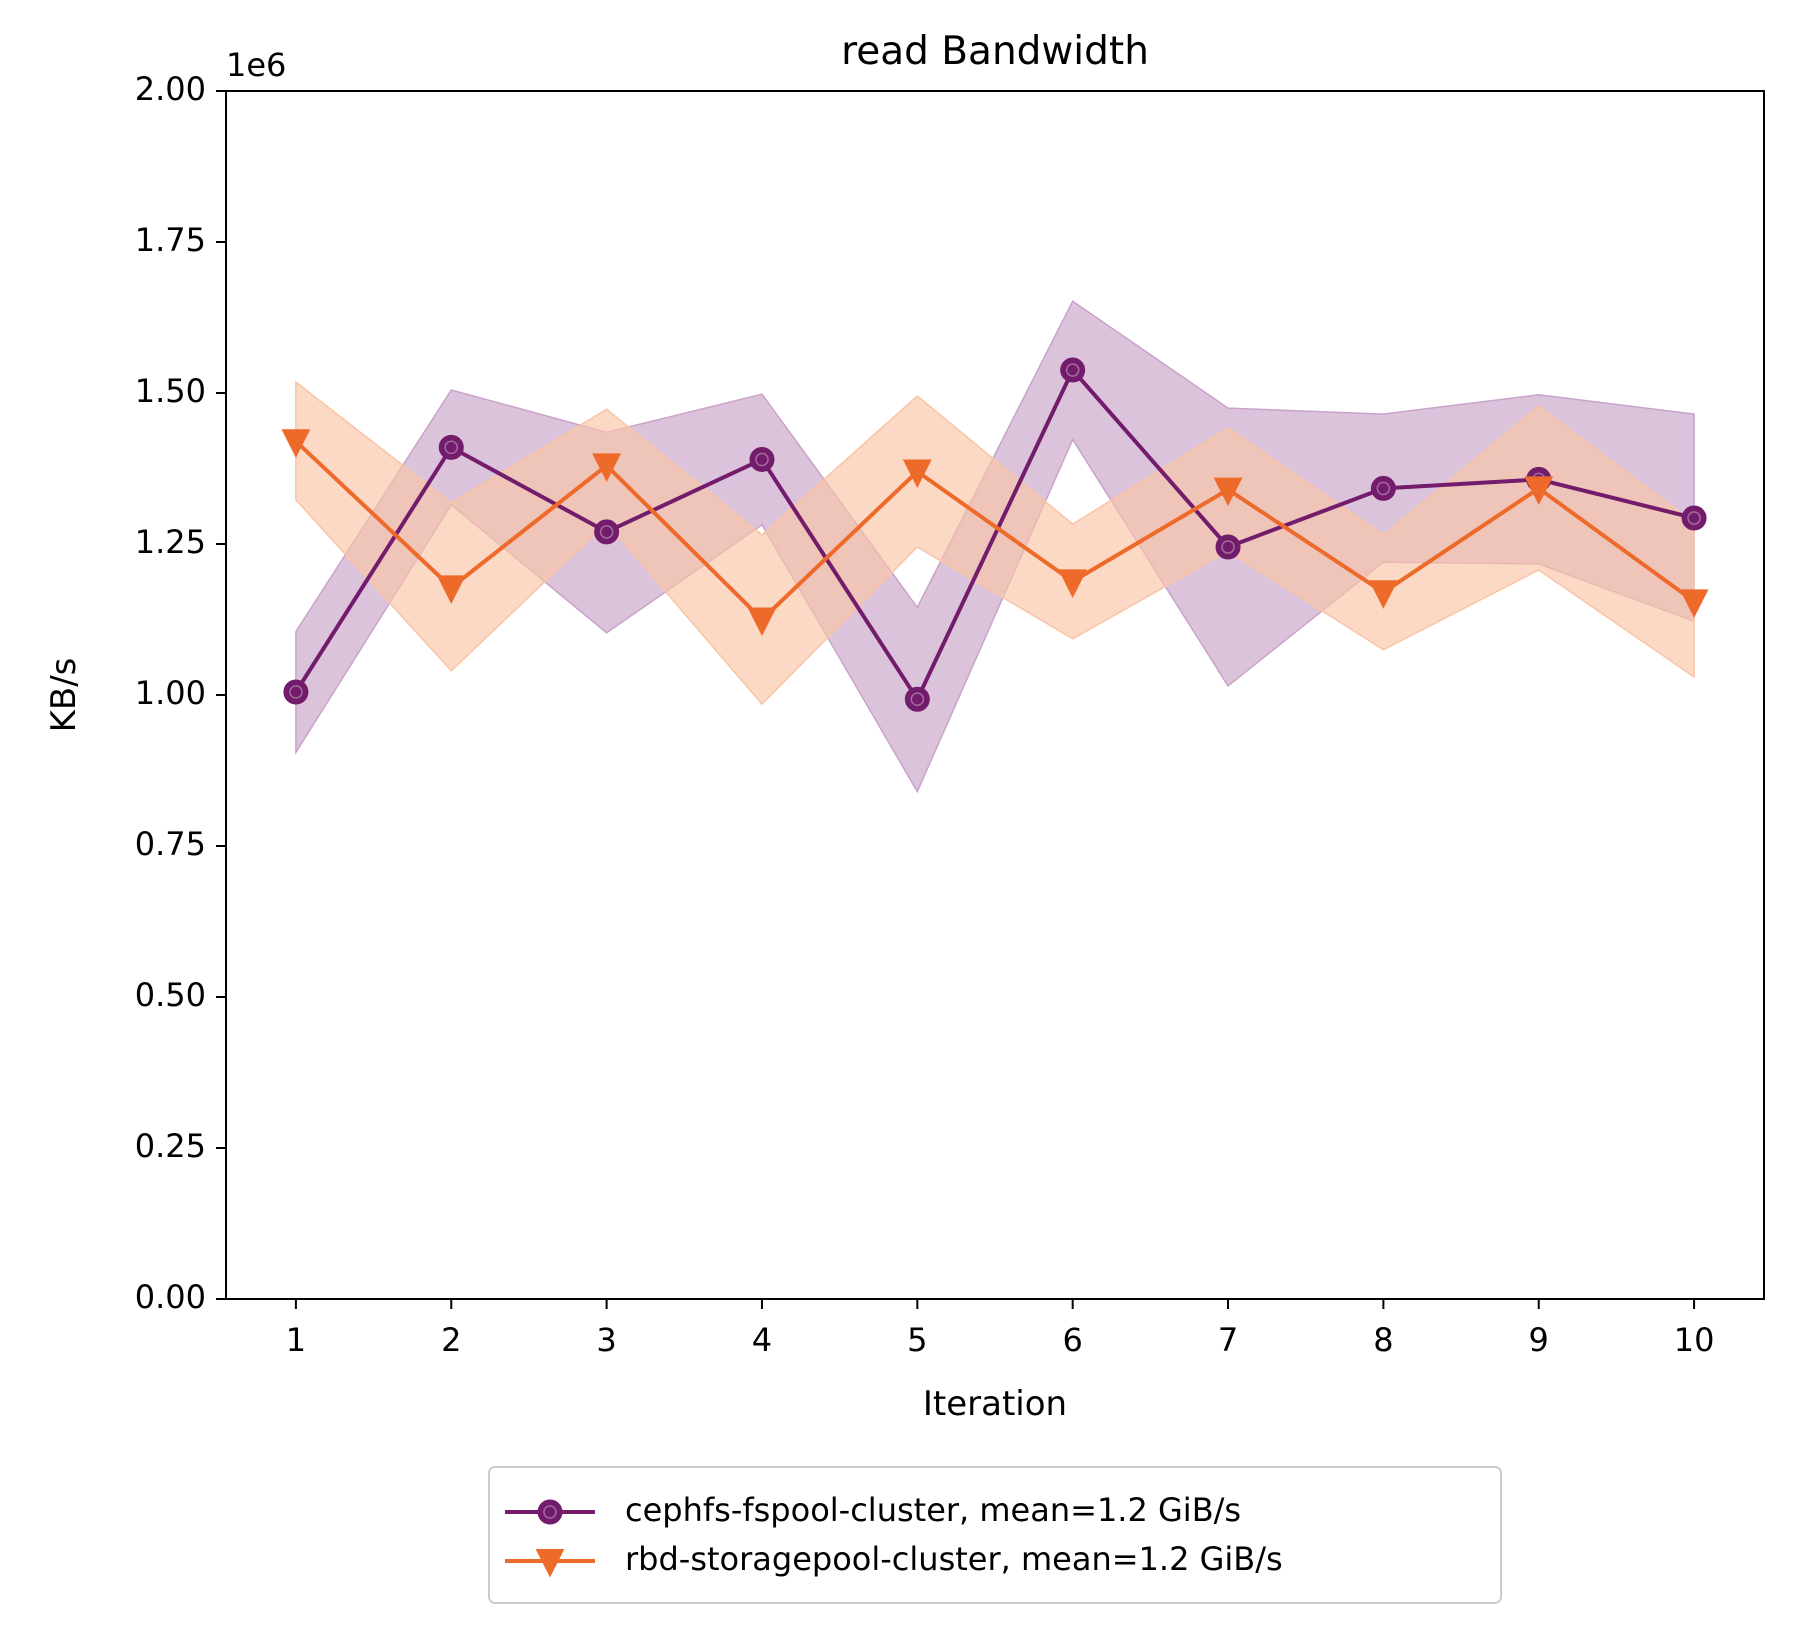  What do you see at coordinates (170, 240) in the screenshot?
I see `y-tick-label-7: 1.75` at bounding box center [170, 240].